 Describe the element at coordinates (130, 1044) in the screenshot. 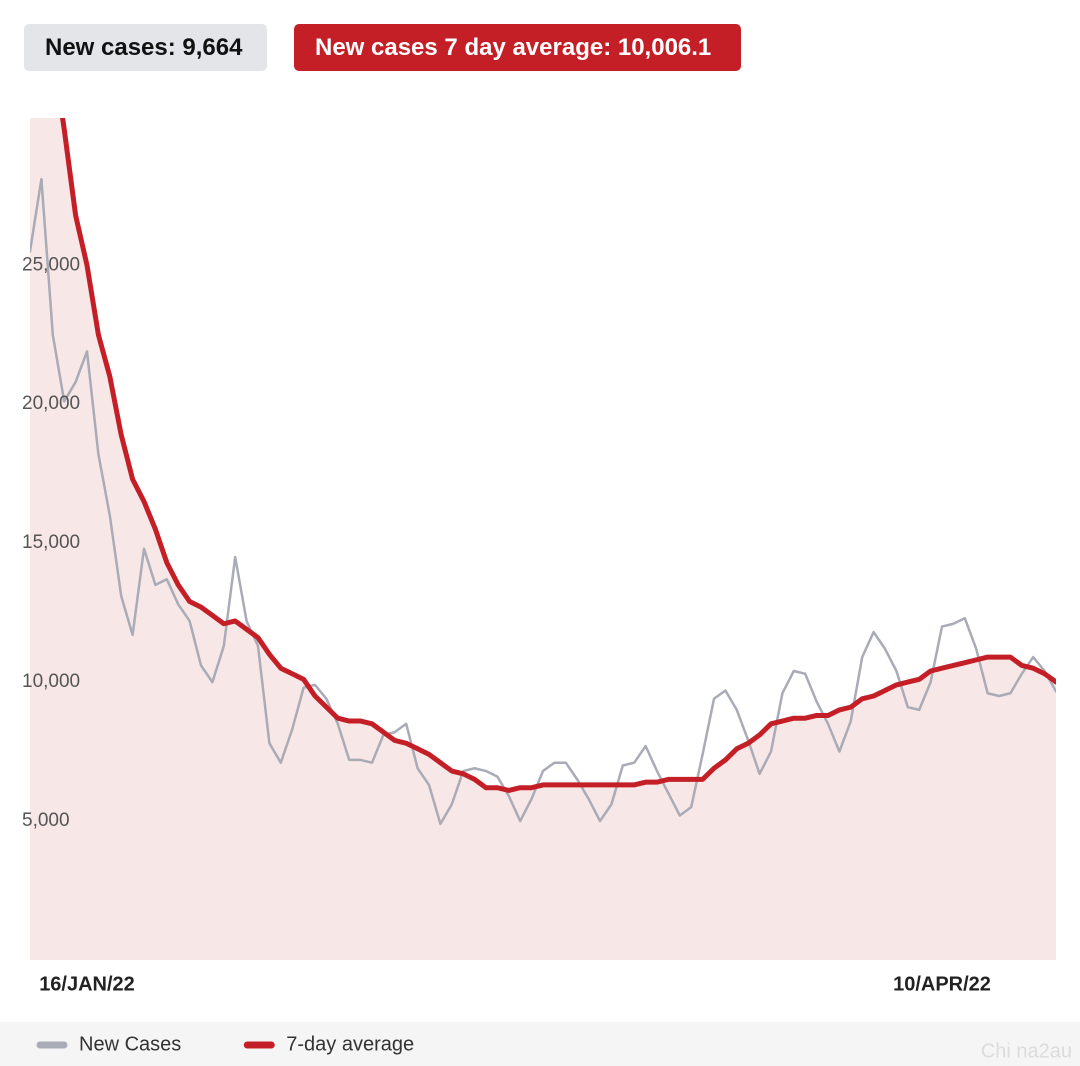

I see `legend-label: New Cases` at that location.